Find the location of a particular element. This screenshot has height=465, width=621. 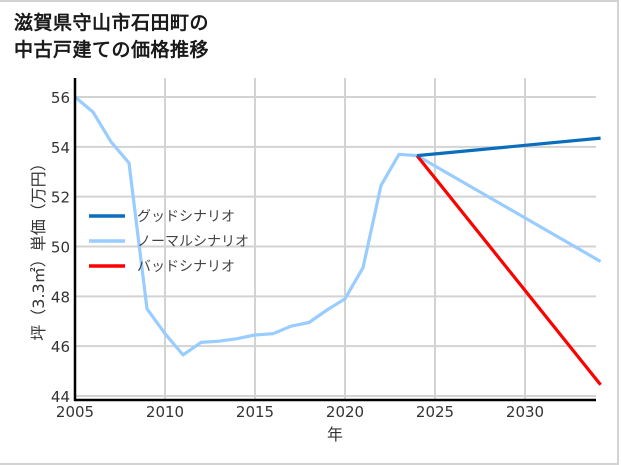

x-tick-label: 2010 is located at coordinates (165, 412).